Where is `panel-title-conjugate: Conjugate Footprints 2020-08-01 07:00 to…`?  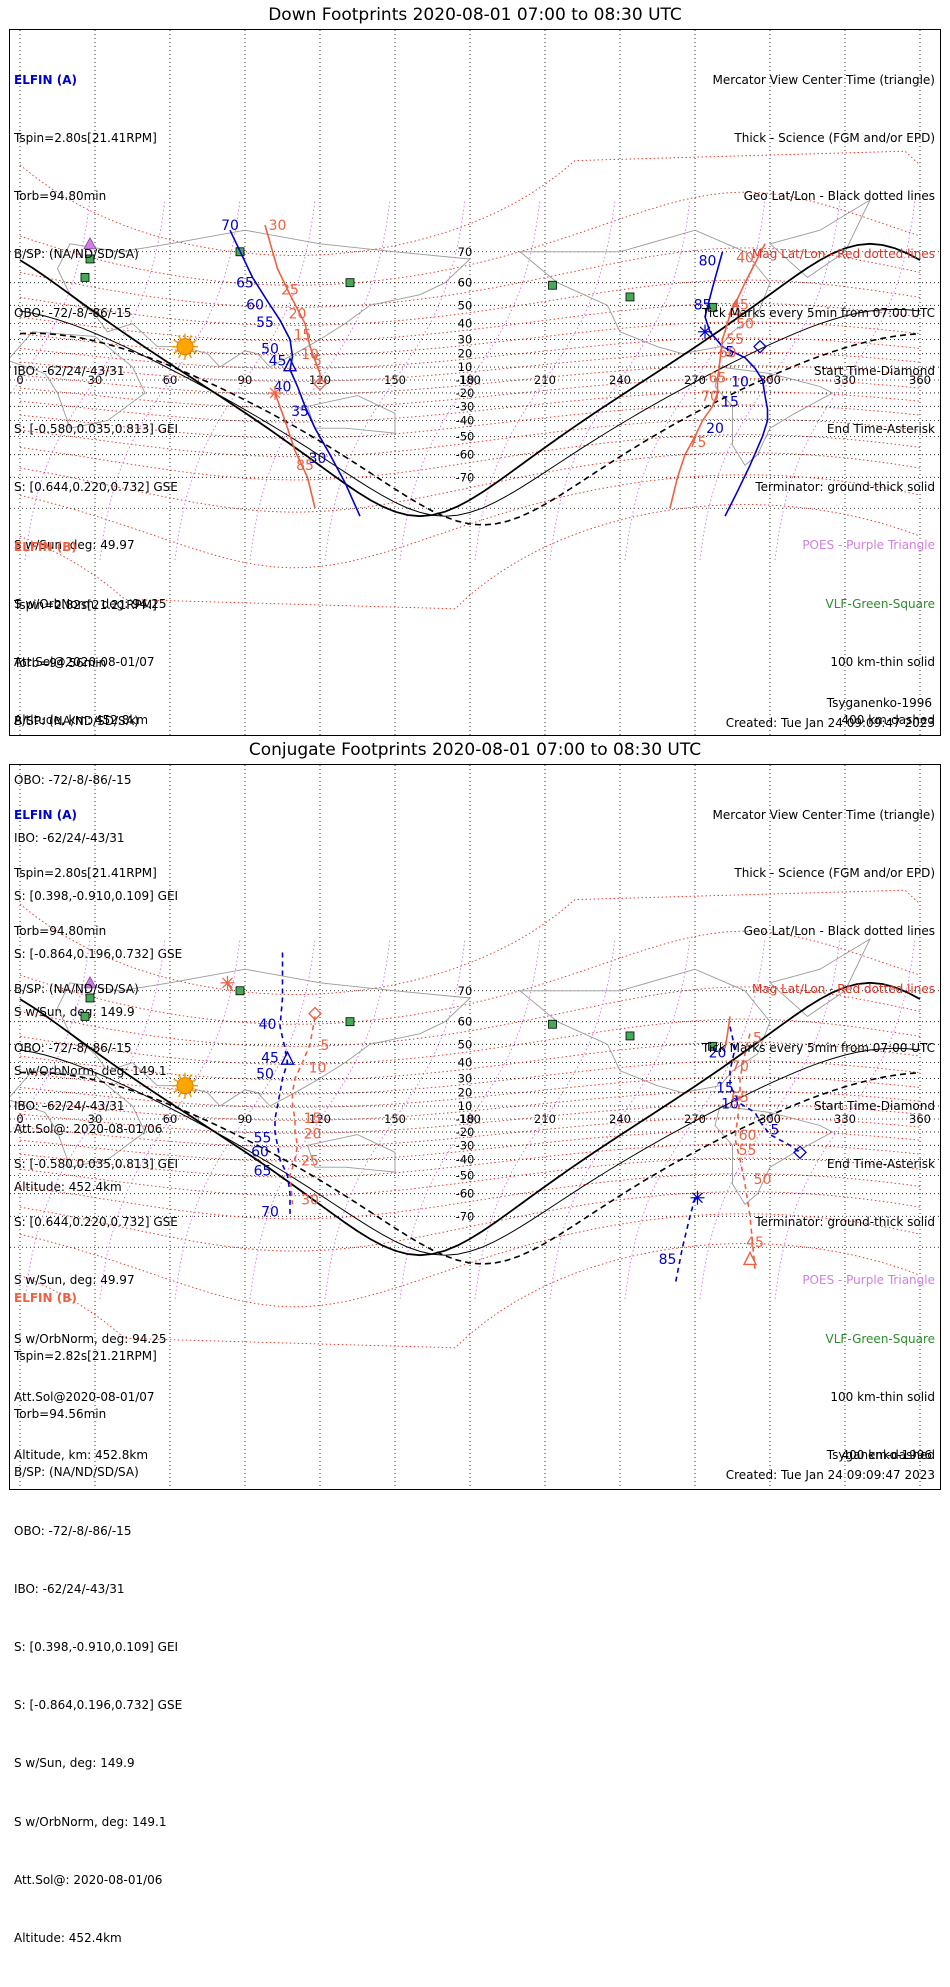 panel-title-conjugate: Conjugate Footprints 2020-08-01 07:00 to… is located at coordinates (475, 750).